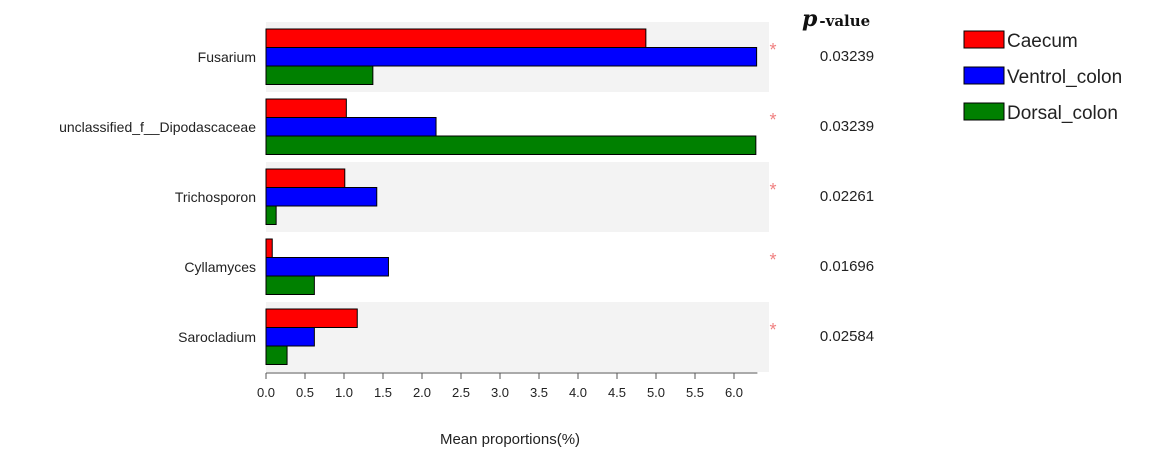  What do you see at coordinates (217, 337) in the screenshot?
I see `category-label: Sarocladium` at bounding box center [217, 337].